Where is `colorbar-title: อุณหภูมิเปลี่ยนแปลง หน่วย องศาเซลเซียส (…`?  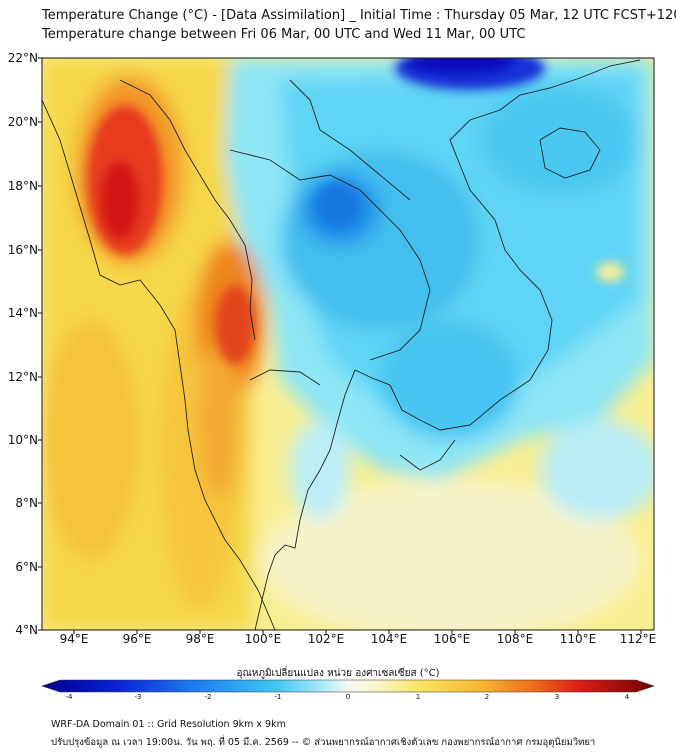 colorbar-title: อุณหภูมิเปลี่ยนแปลง หน่วย องศาเซลเซียส (… is located at coordinates (338, 673).